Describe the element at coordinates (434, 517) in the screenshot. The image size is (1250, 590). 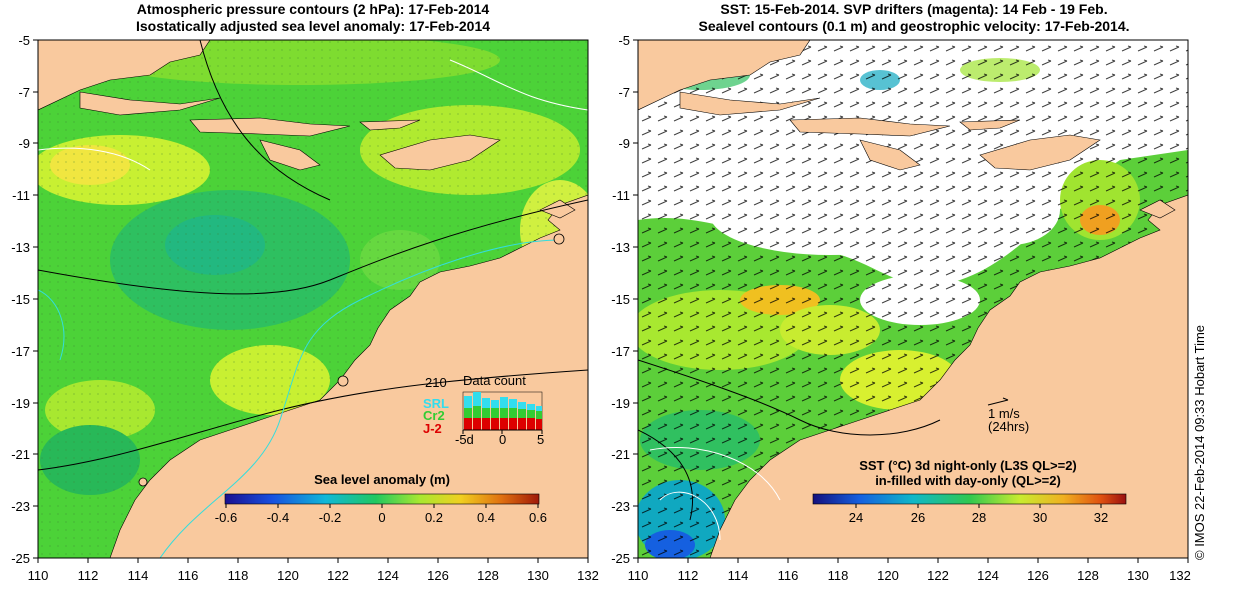
I see `sla-tick: 0.2` at that location.